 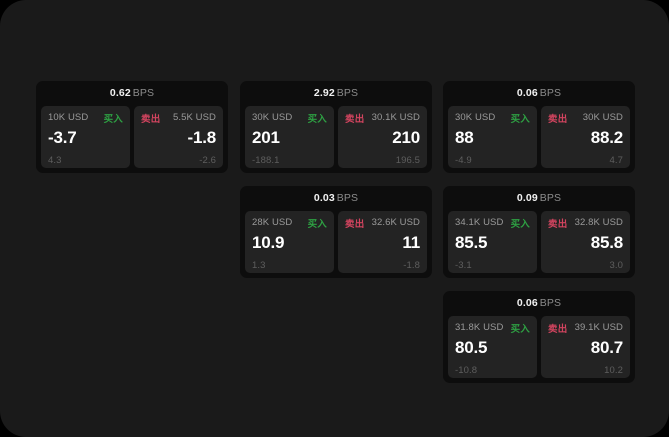 What do you see at coordinates (613, 370) in the screenshot?
I see `sell-delta: 10.2` at bounding box center [613, 370].